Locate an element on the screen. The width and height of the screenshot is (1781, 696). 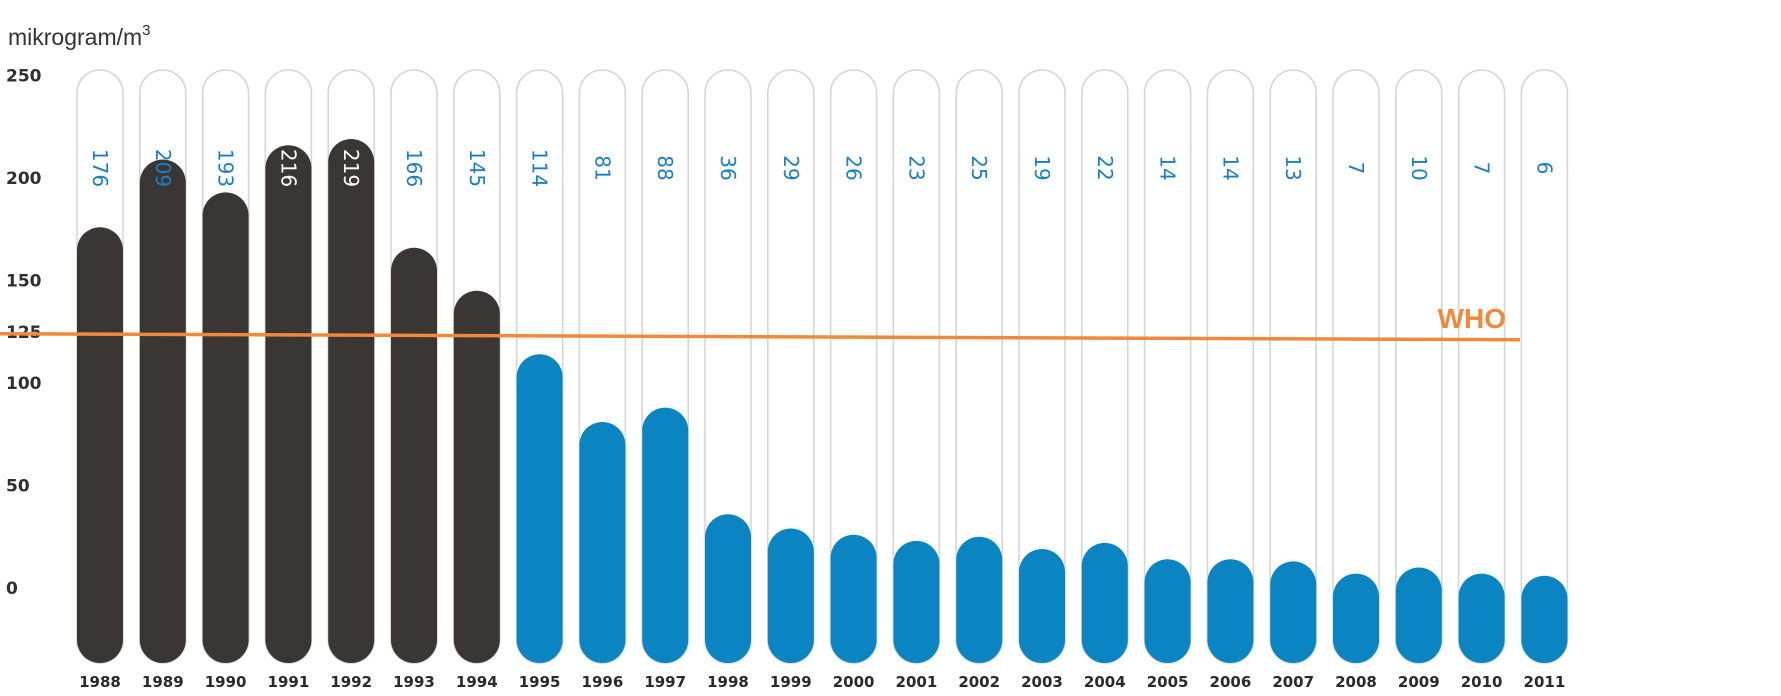
bar-1994 is located at coordinates (476, 476).